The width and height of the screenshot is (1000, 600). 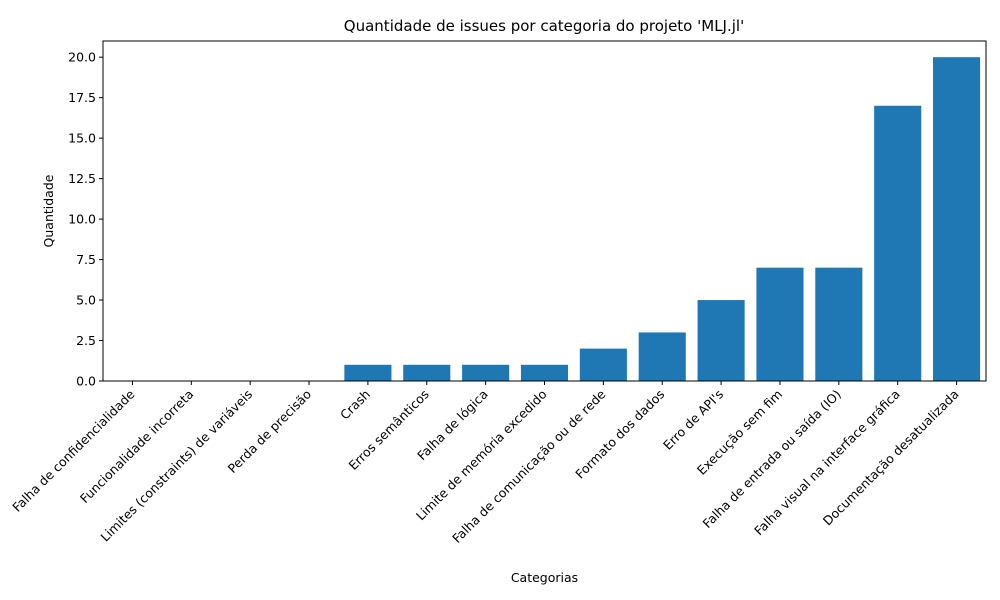 I want to click on y-tick-label: 15.0, so click(x=82, y=138).